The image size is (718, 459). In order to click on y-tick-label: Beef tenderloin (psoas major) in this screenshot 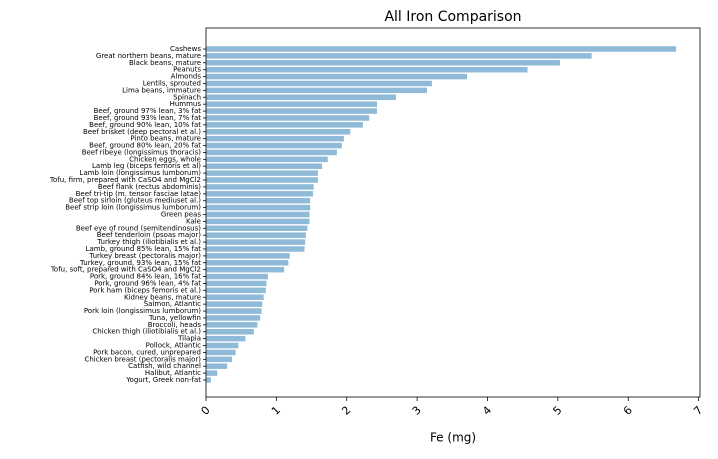, I will do `click(149, 235)`.